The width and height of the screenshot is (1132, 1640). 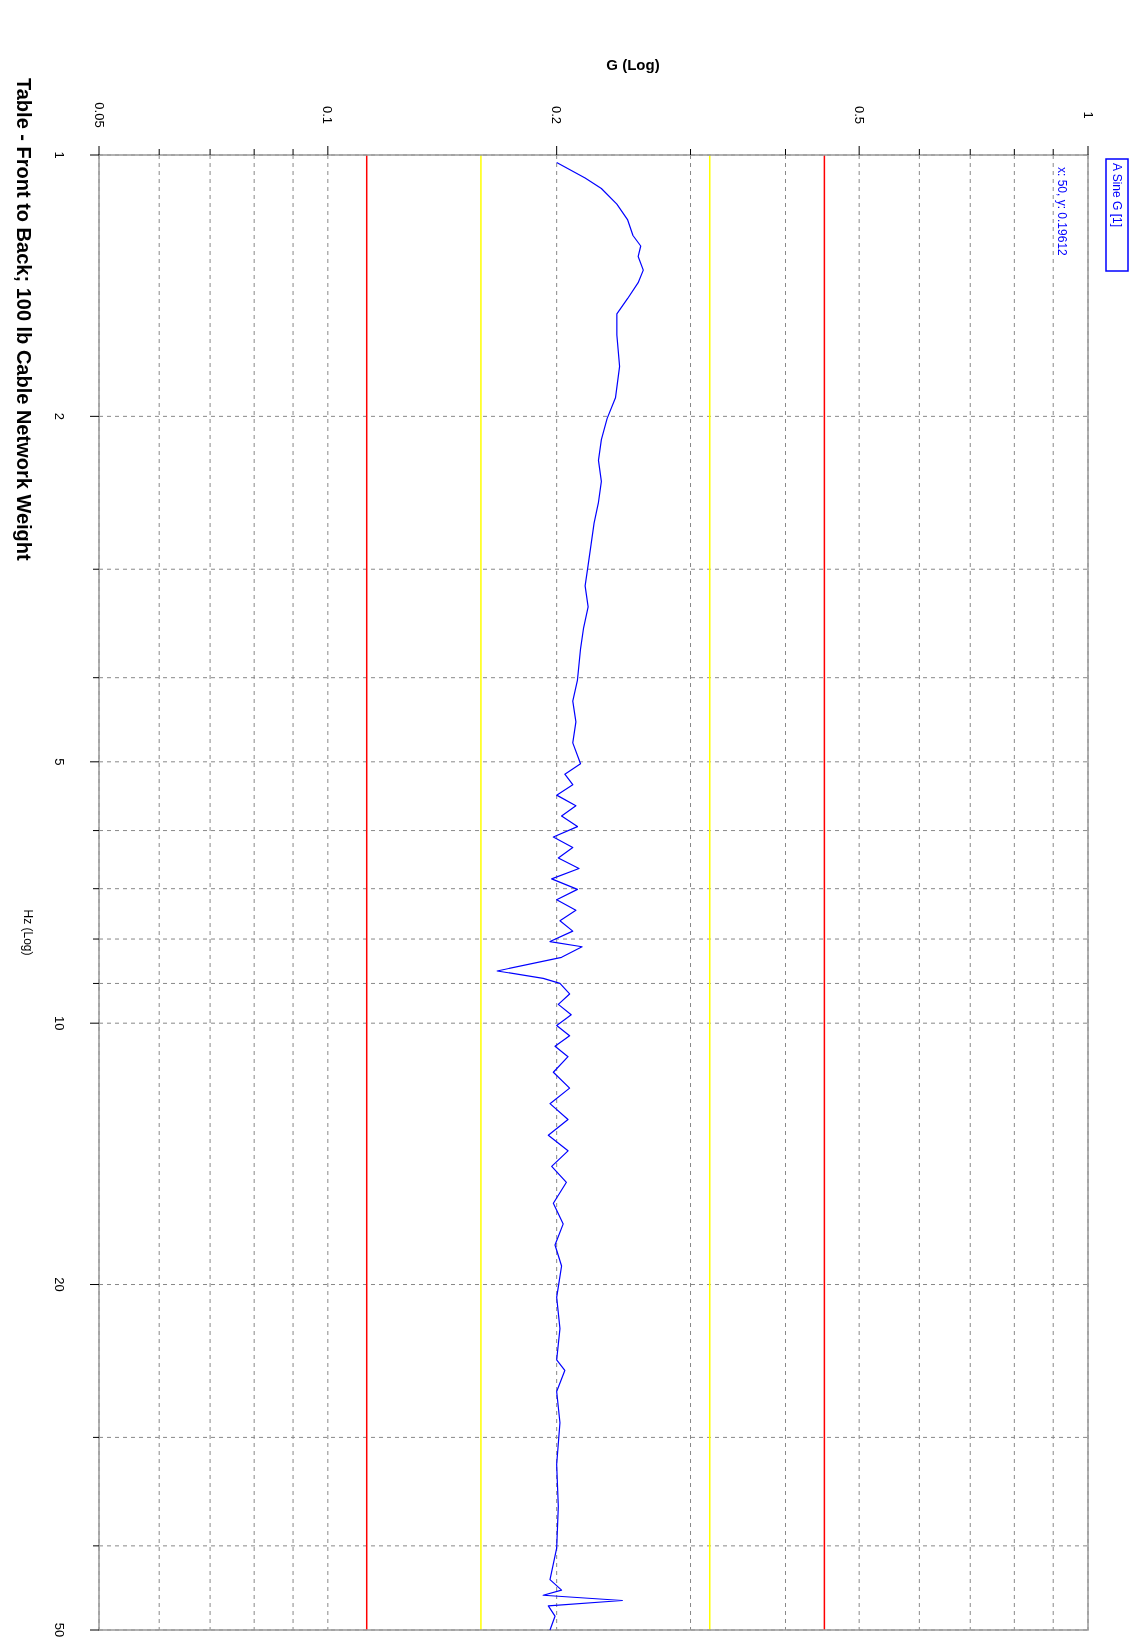 I want to click on y-tick-label: 20, so click(x=59, y=1284).